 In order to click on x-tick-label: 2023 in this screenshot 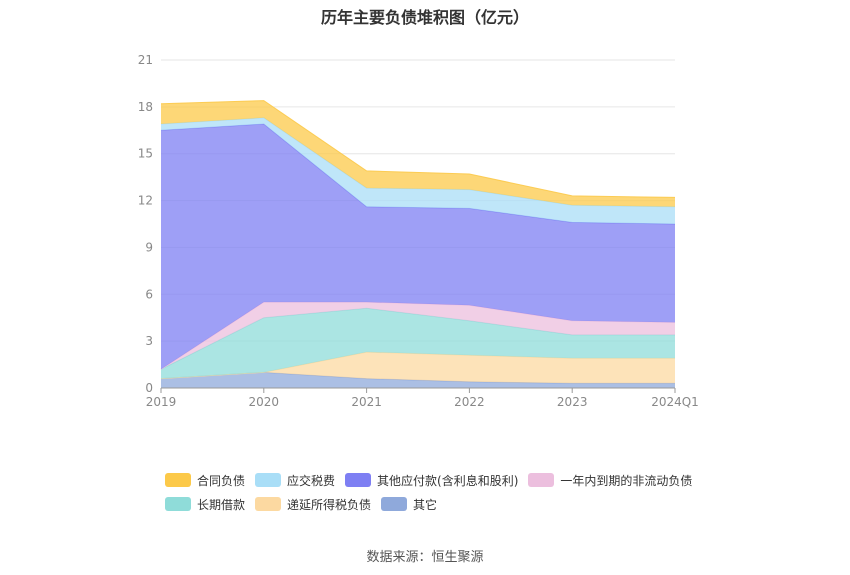, I will do `click(572, 402)`.